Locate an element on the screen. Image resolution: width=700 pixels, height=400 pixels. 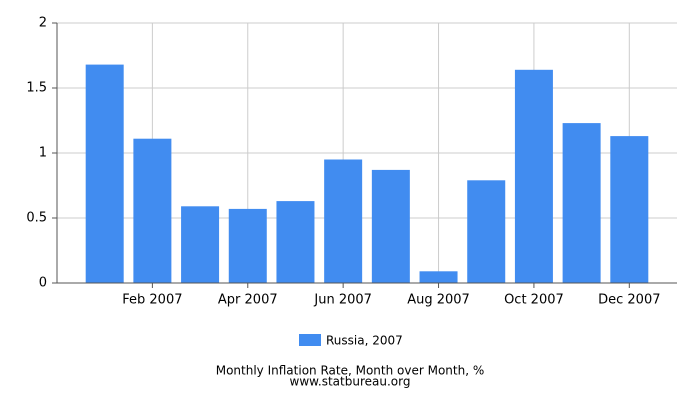
y-tick-label: 2 is located at coordinates (43, 23).